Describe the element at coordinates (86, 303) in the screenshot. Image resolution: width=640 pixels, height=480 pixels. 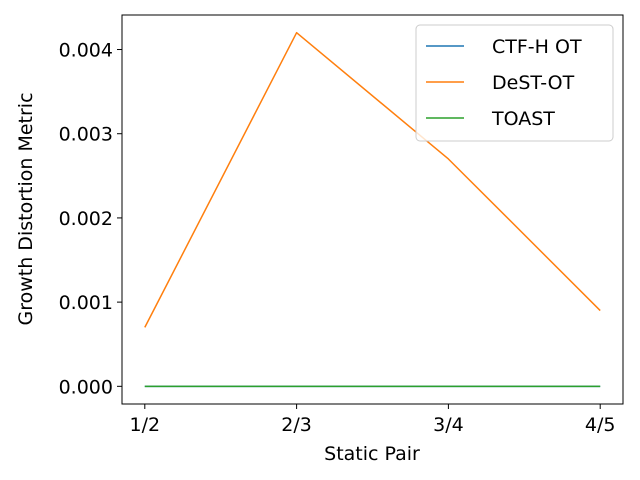
I see `y-tick-label: 0.001` at that location.